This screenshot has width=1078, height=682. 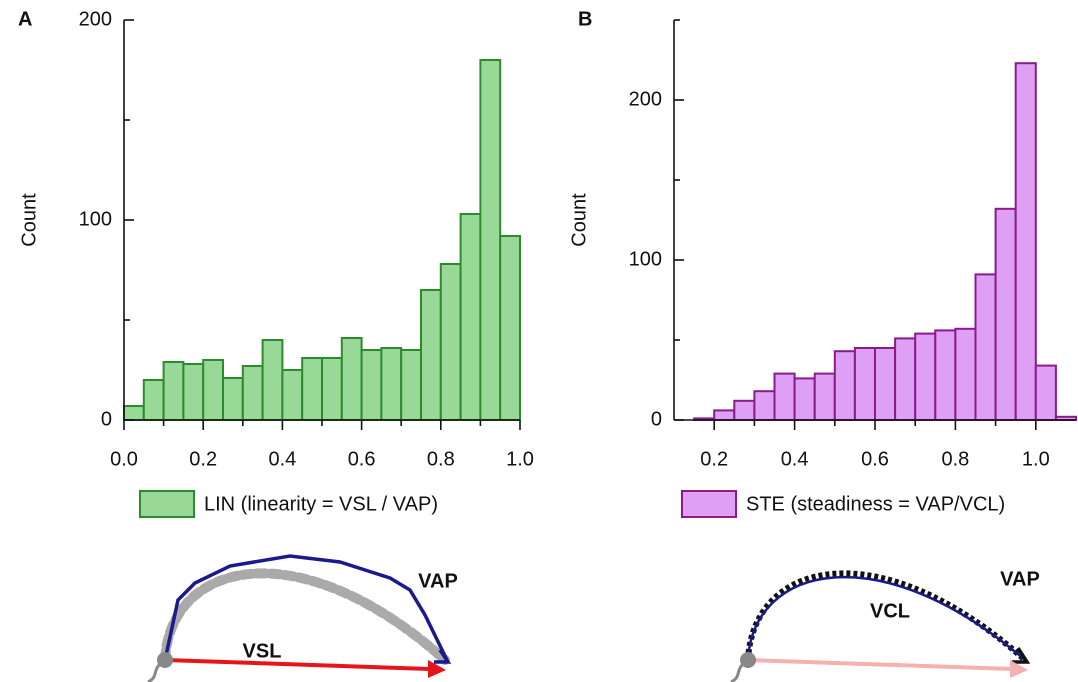 I want to click on annotation: VSL, so click(x=262, y=651).